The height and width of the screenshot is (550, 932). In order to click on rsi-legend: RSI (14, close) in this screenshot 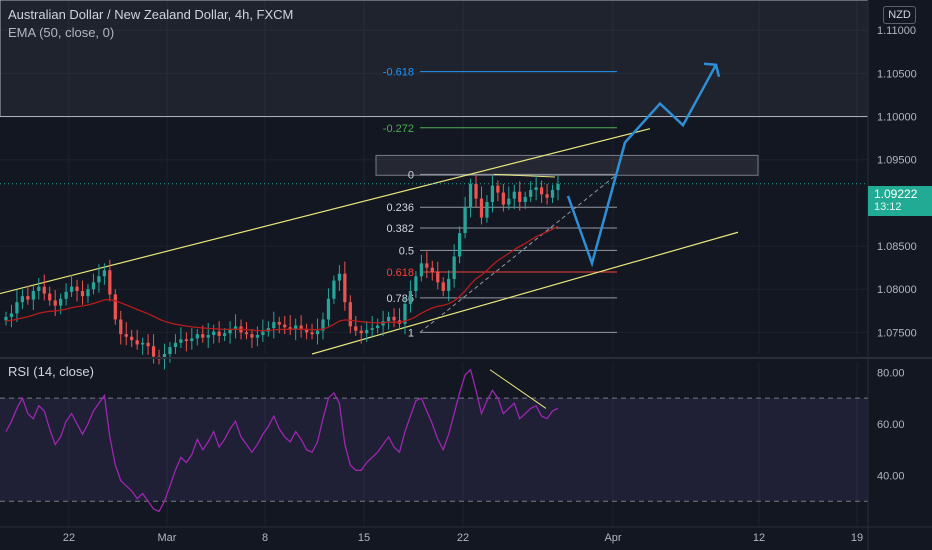, I will do `click(51, 371)`.